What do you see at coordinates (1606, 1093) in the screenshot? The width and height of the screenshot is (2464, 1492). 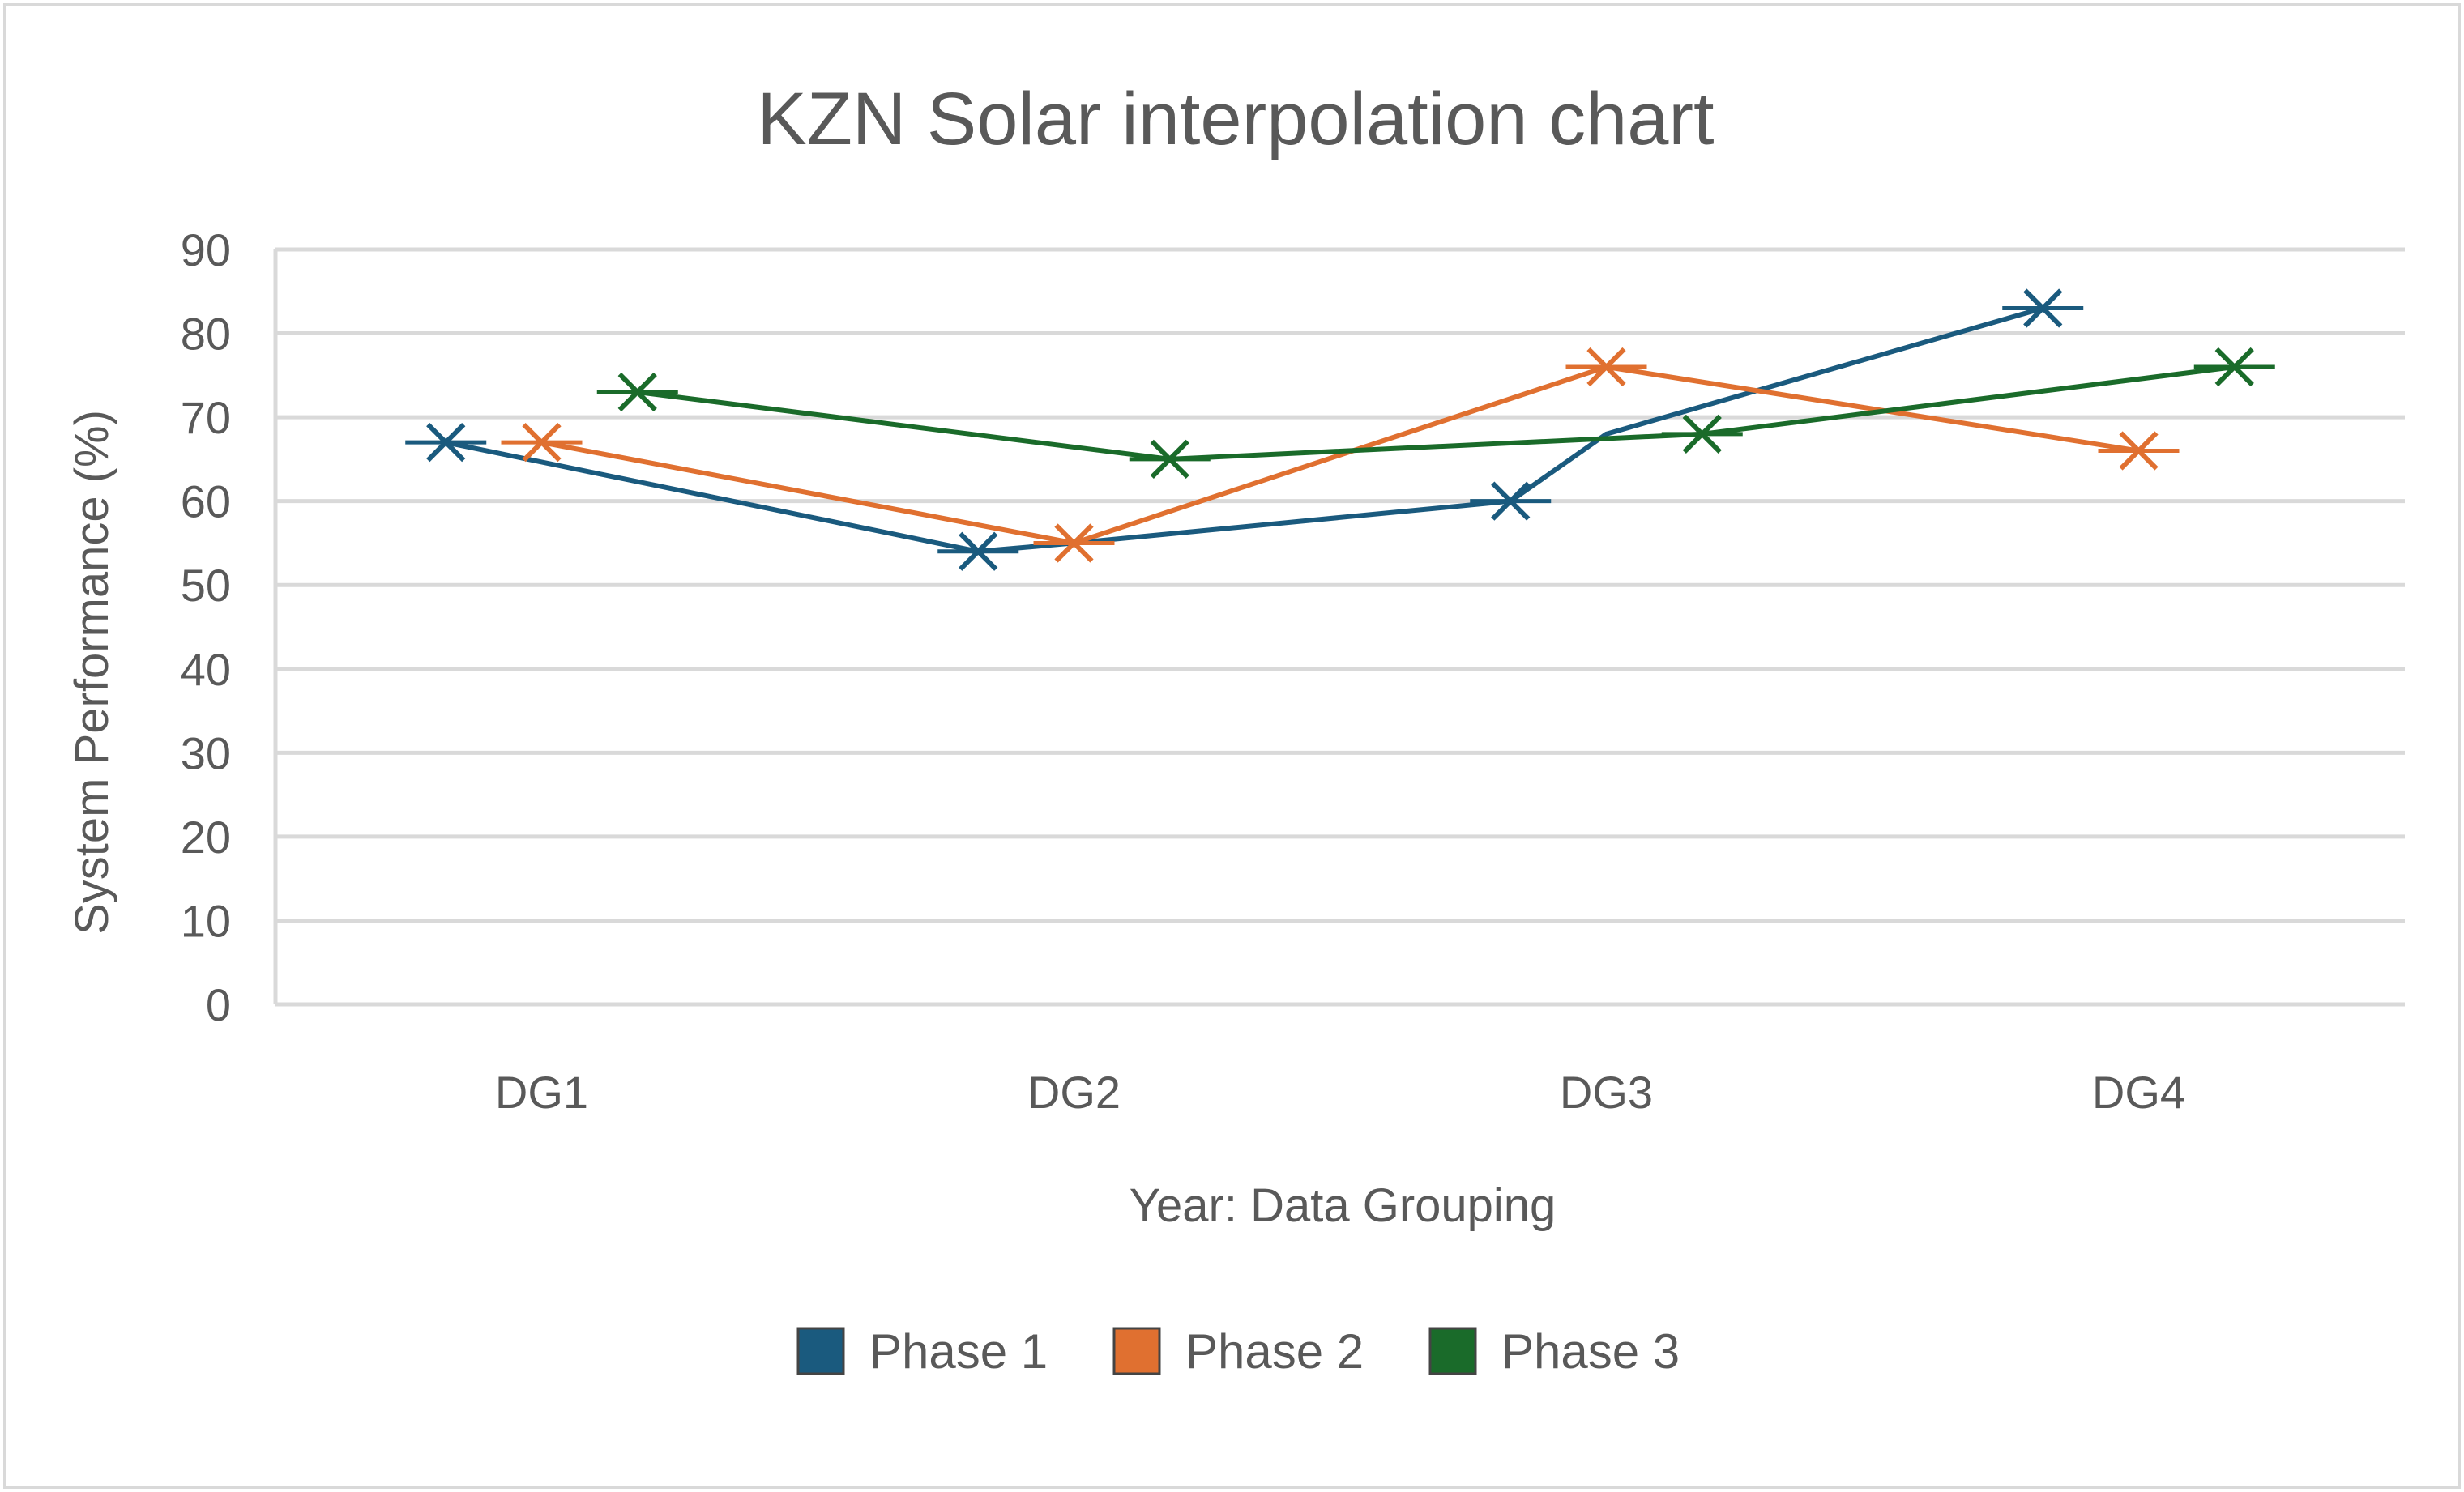 I see `x-tick-label: DG3` at bounding box center [1606, 1093].